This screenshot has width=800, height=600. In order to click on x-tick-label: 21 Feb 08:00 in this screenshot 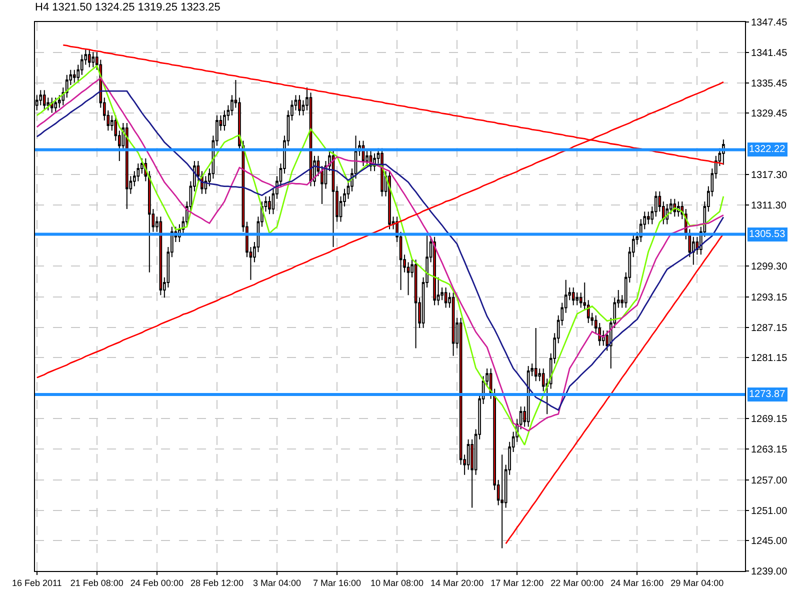, I will do `click(97, 583)`.